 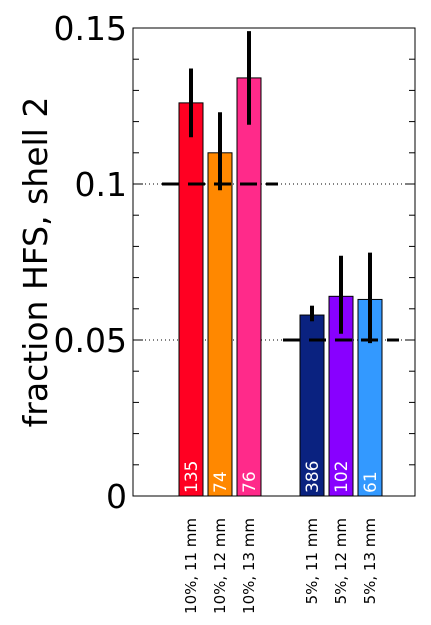 What do you see at coordinates (341, 561) in the screenshot?
I see `x-tick-label: 5%, 12 mm` at bounding box center [341, 561].